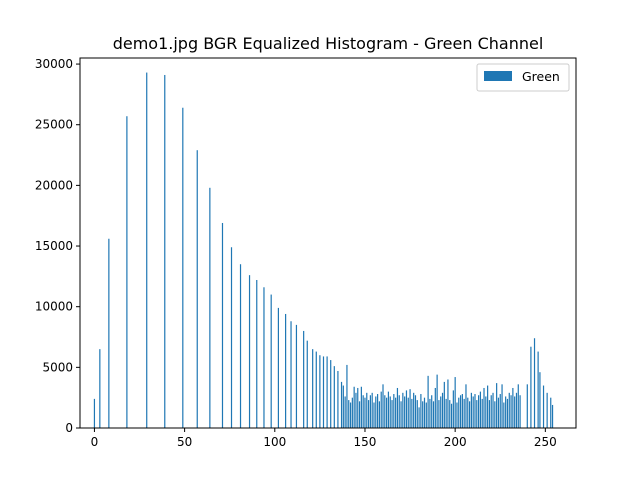  What do you see at coordinates (95, 442) in the screenshot?
I see `x-tick-label: 0` at bounding box center [95, 442].